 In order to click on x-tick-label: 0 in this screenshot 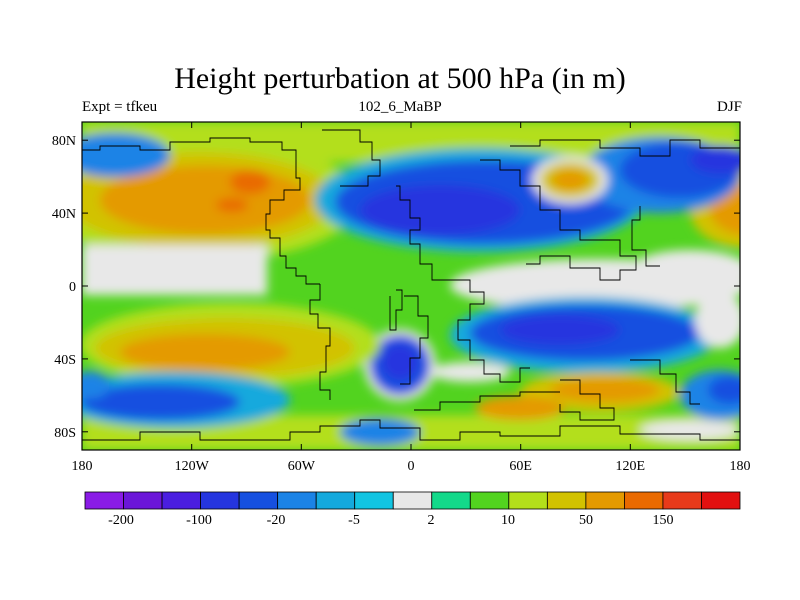, I will do `click(411, 466)`.